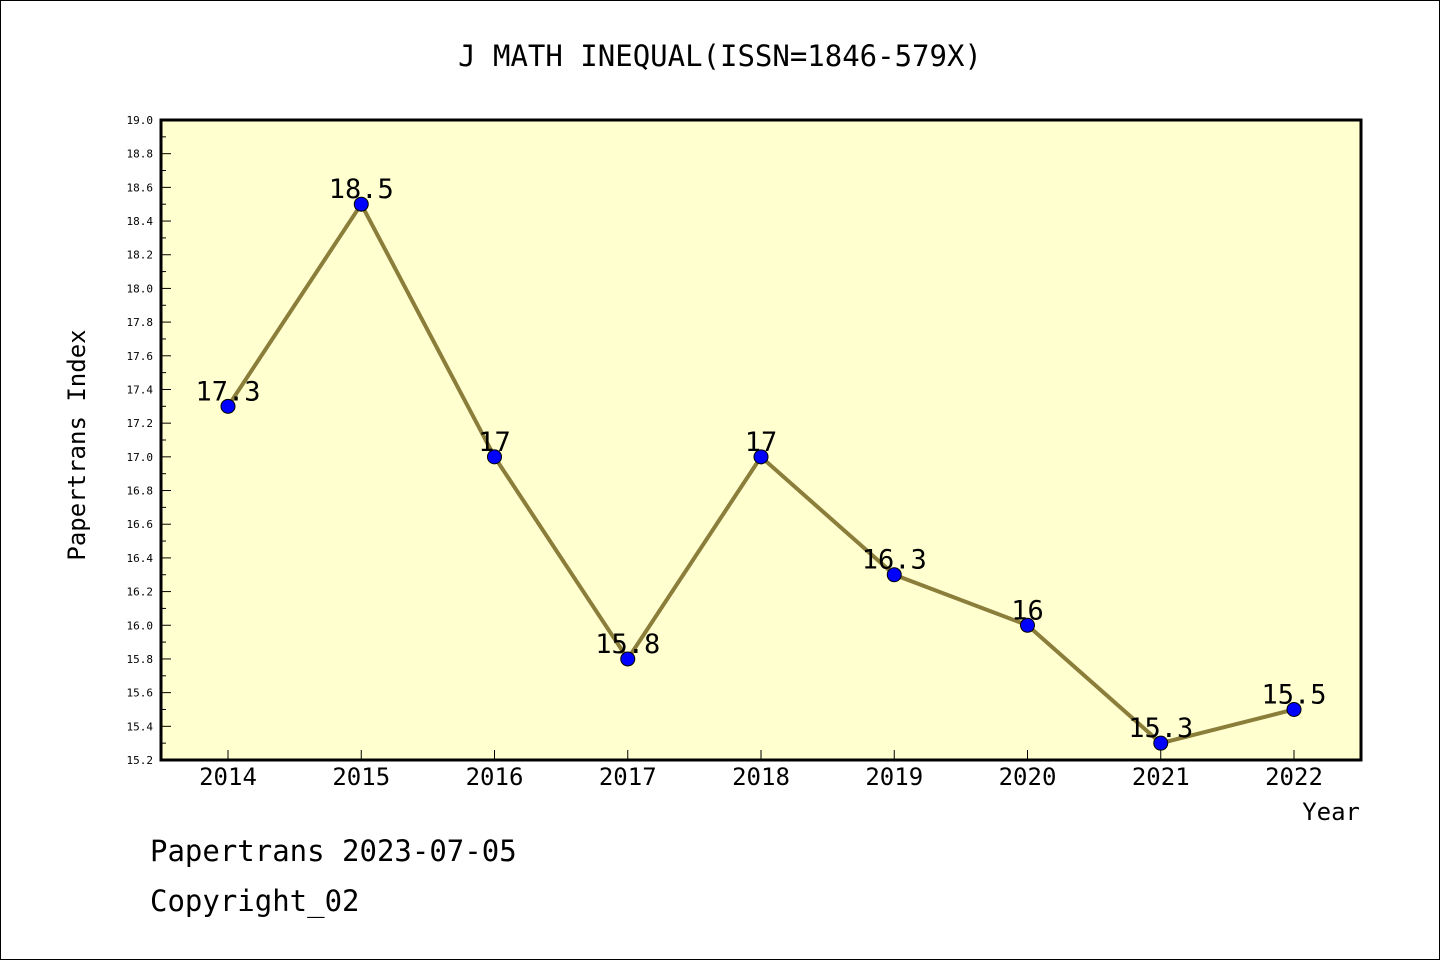  I want to click on y-tick-label: 15.6, so click(140, 693).